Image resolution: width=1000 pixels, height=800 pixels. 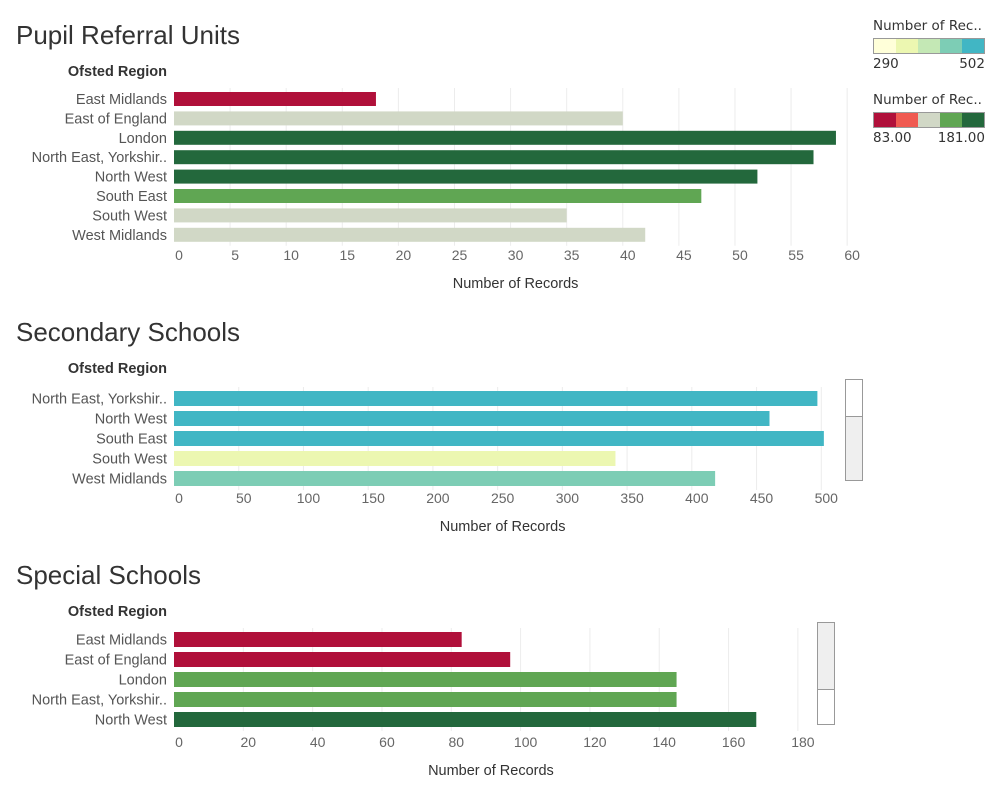 I want to click on special-schools-scrollbar-track, so click(x=826, y=656).